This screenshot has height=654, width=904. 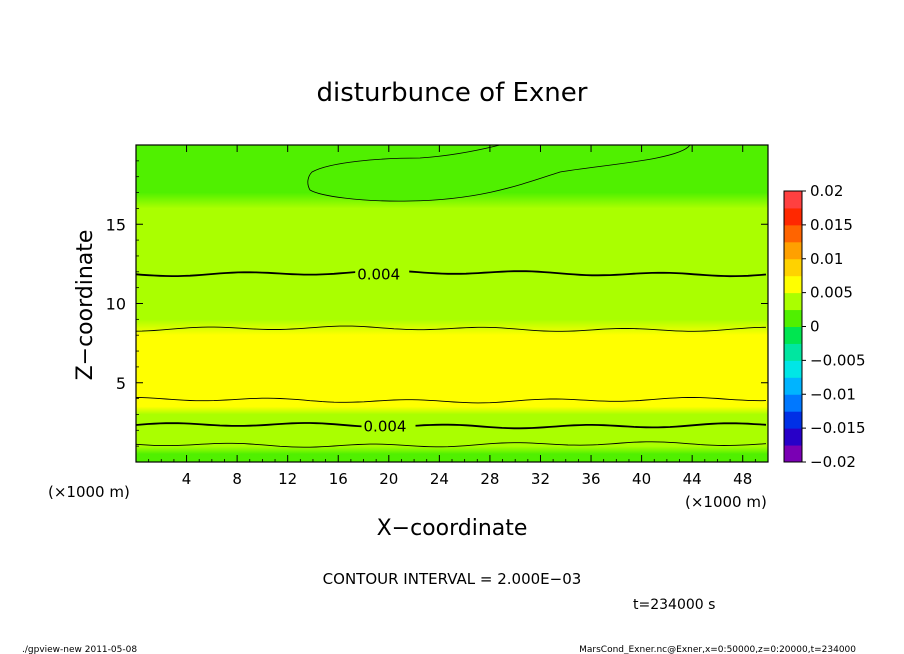 I want to click on x-tick-label: 44, so click(x=692, y=479).